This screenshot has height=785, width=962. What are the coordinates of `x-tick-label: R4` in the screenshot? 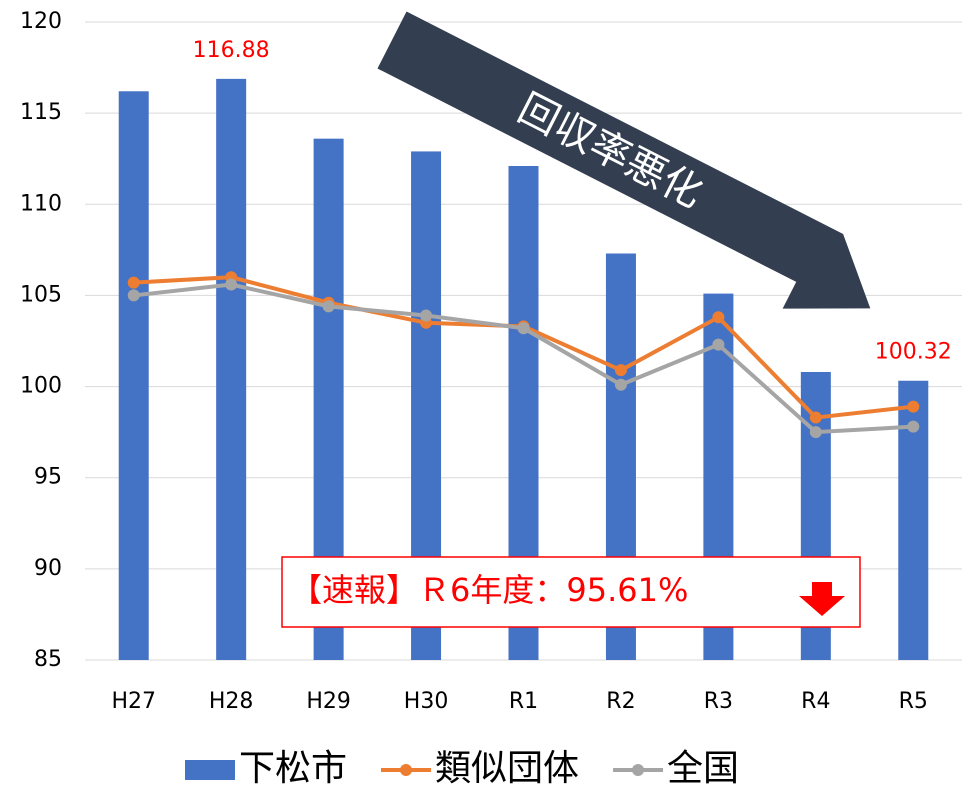 It's located at (815, 701).